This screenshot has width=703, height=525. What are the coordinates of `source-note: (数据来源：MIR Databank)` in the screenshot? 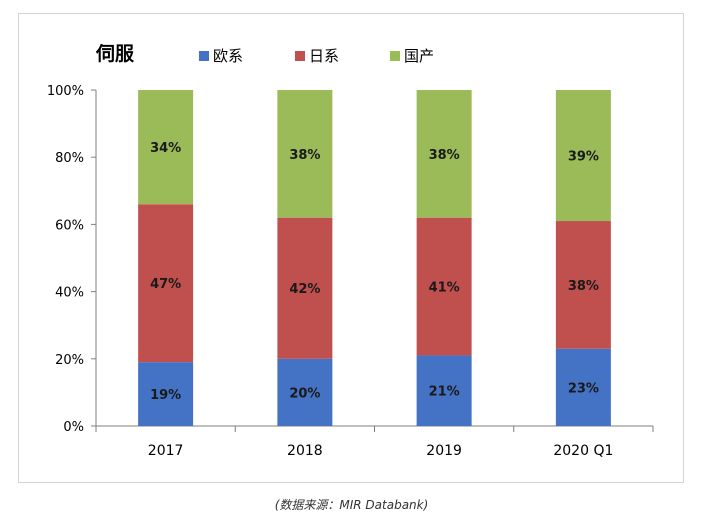 It's located at (351, 505).